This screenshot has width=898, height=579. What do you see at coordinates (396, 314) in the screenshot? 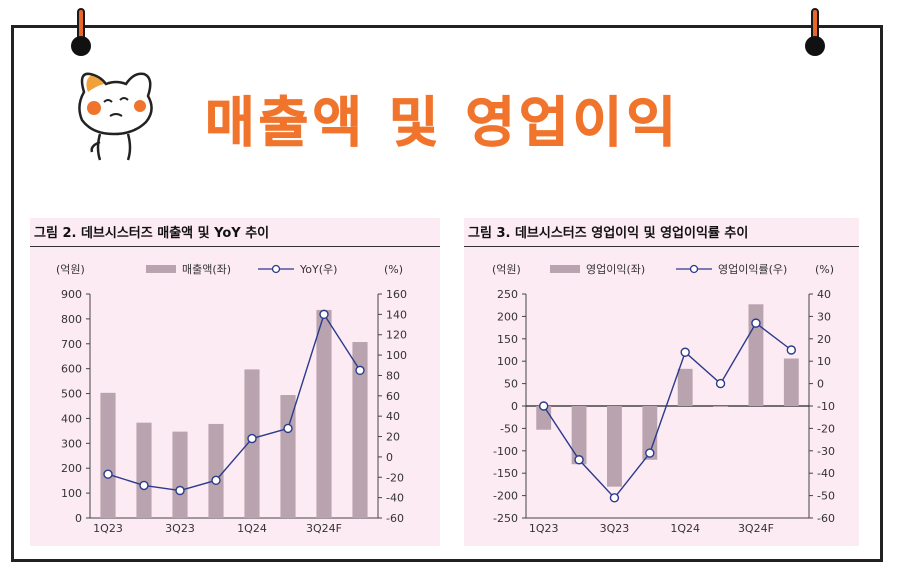
I see `right-tick-label: 140` at bounding box center [396, 314].